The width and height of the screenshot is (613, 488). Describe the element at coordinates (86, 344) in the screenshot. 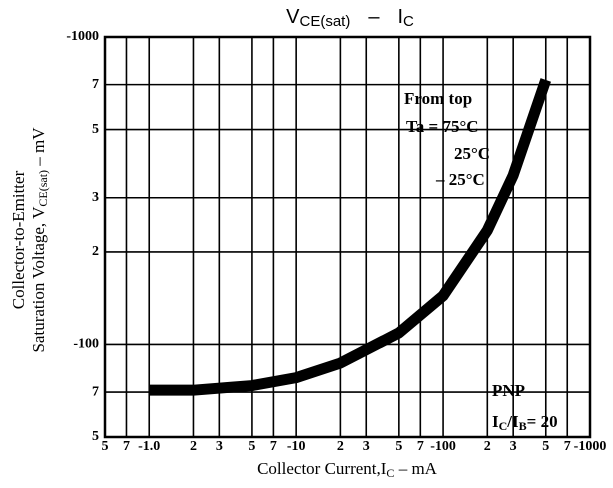

I see `y-tick-label: -100` at that location.